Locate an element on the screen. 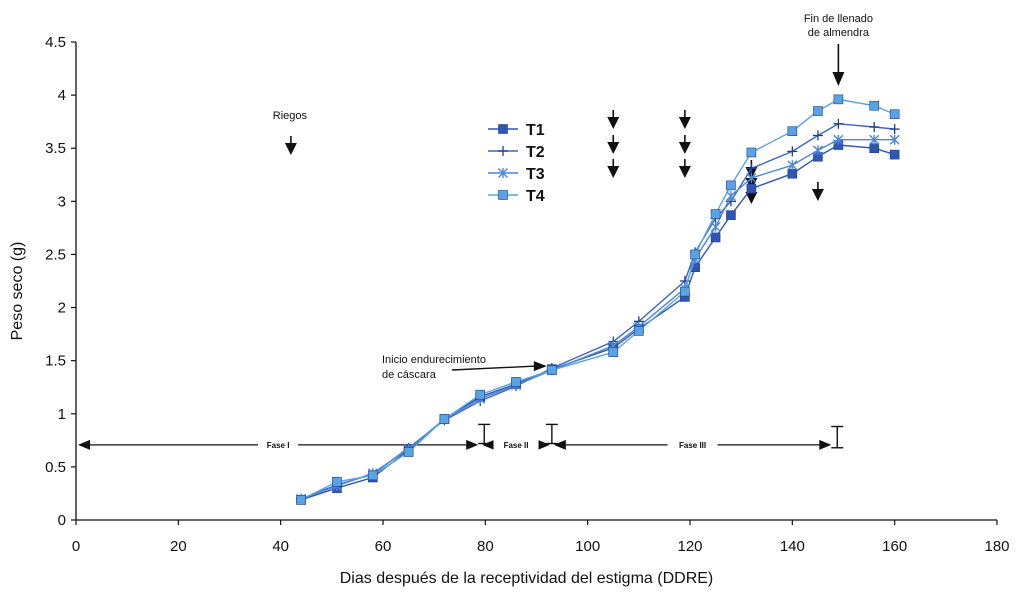 This screenshot has height=594, width=1017. x-tick-label: 140 is located at coordinates (792, 546).